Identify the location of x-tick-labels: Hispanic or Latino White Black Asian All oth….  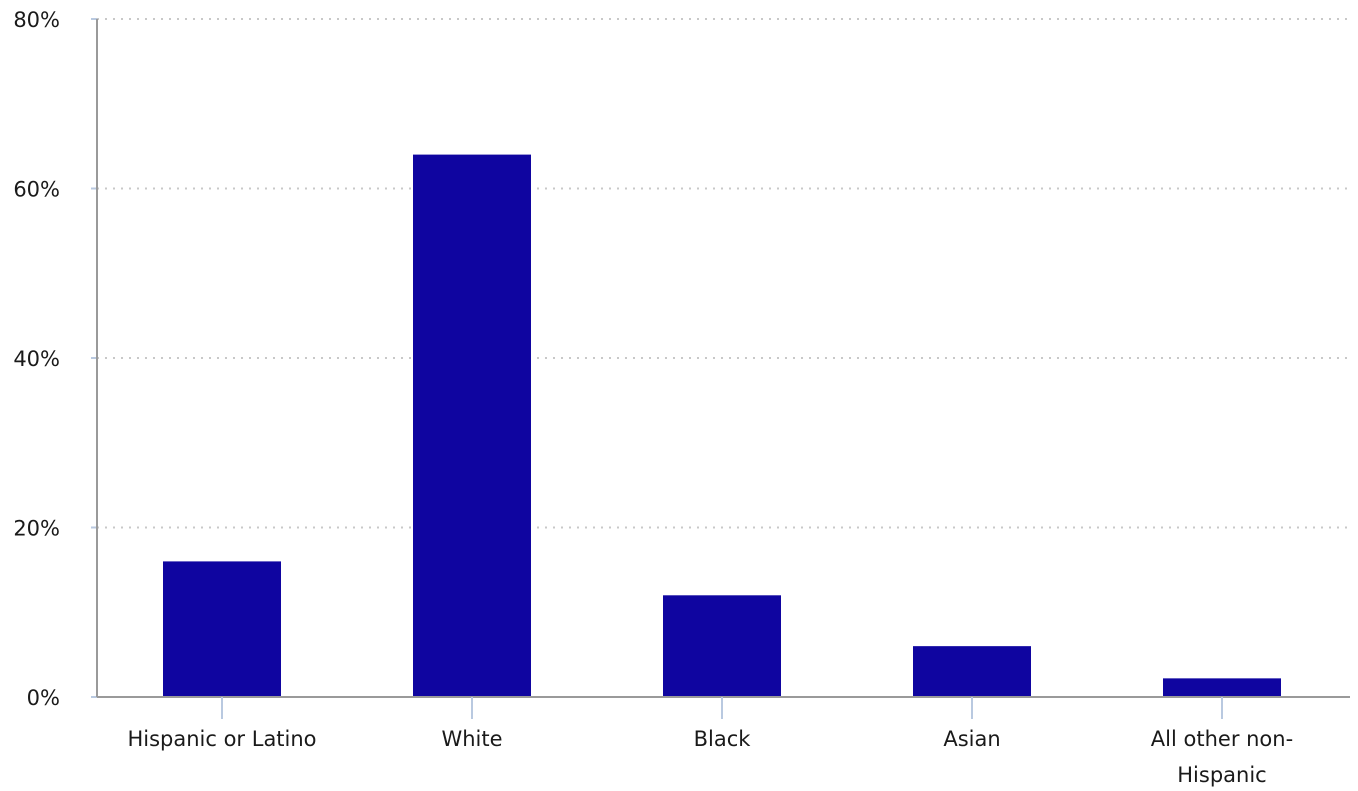
(710, 757).